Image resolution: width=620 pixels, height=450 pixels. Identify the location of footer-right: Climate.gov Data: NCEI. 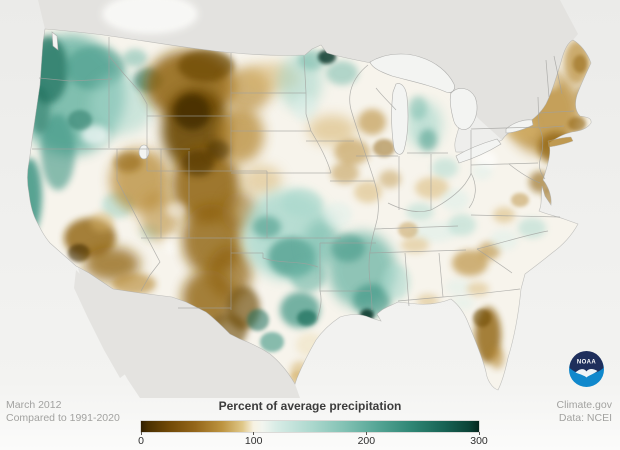
(584, 411).